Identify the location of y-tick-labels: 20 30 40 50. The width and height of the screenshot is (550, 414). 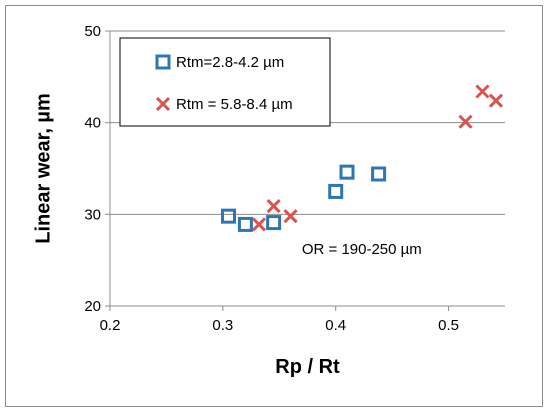
(97, 169).